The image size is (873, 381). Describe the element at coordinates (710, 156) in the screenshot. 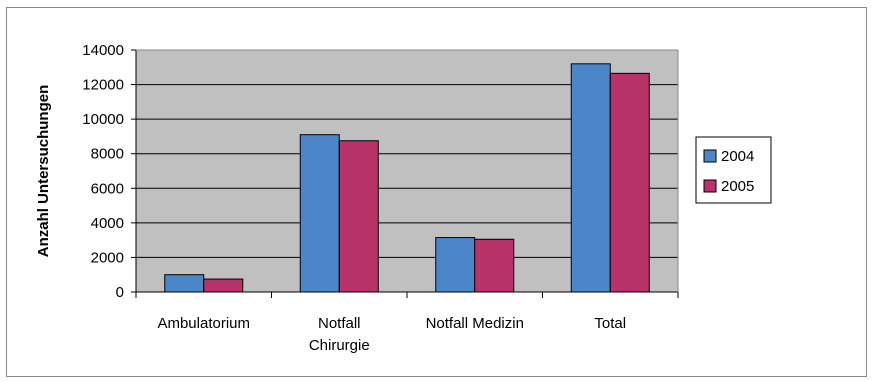

I see `legend-swatch-2004` at that location.